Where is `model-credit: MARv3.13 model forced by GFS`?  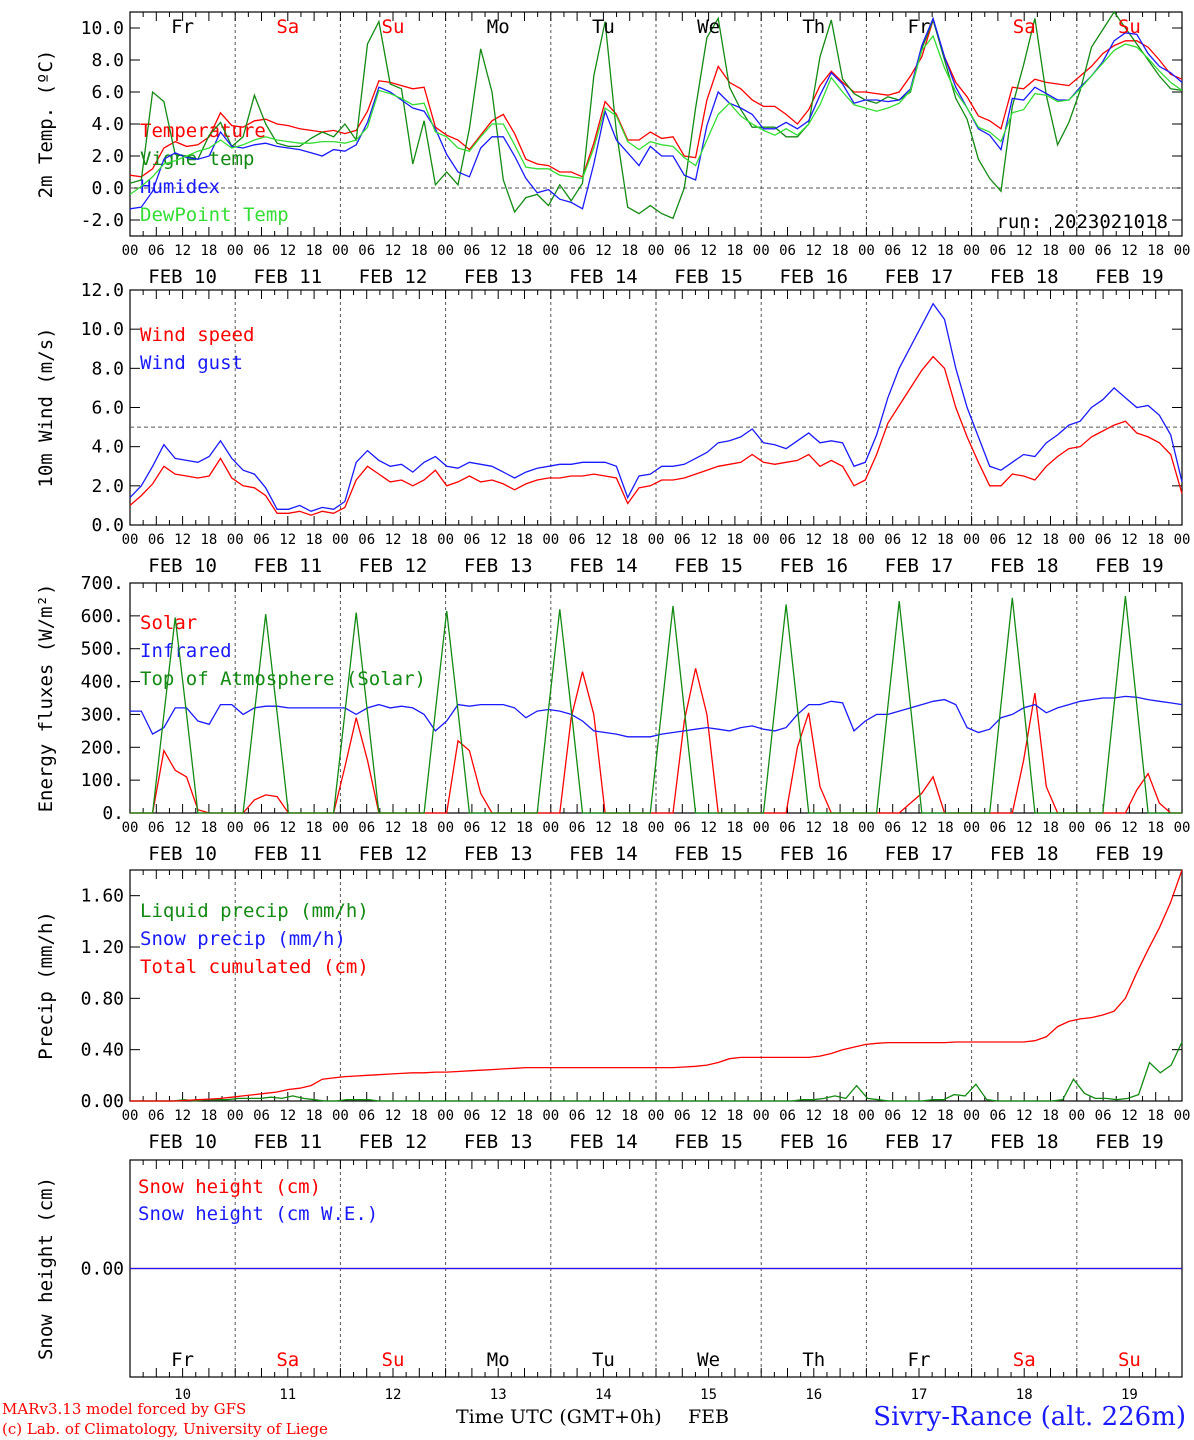 model-credit: MARv3.13 model forced by GFS is located at coordinates (124, 1409).